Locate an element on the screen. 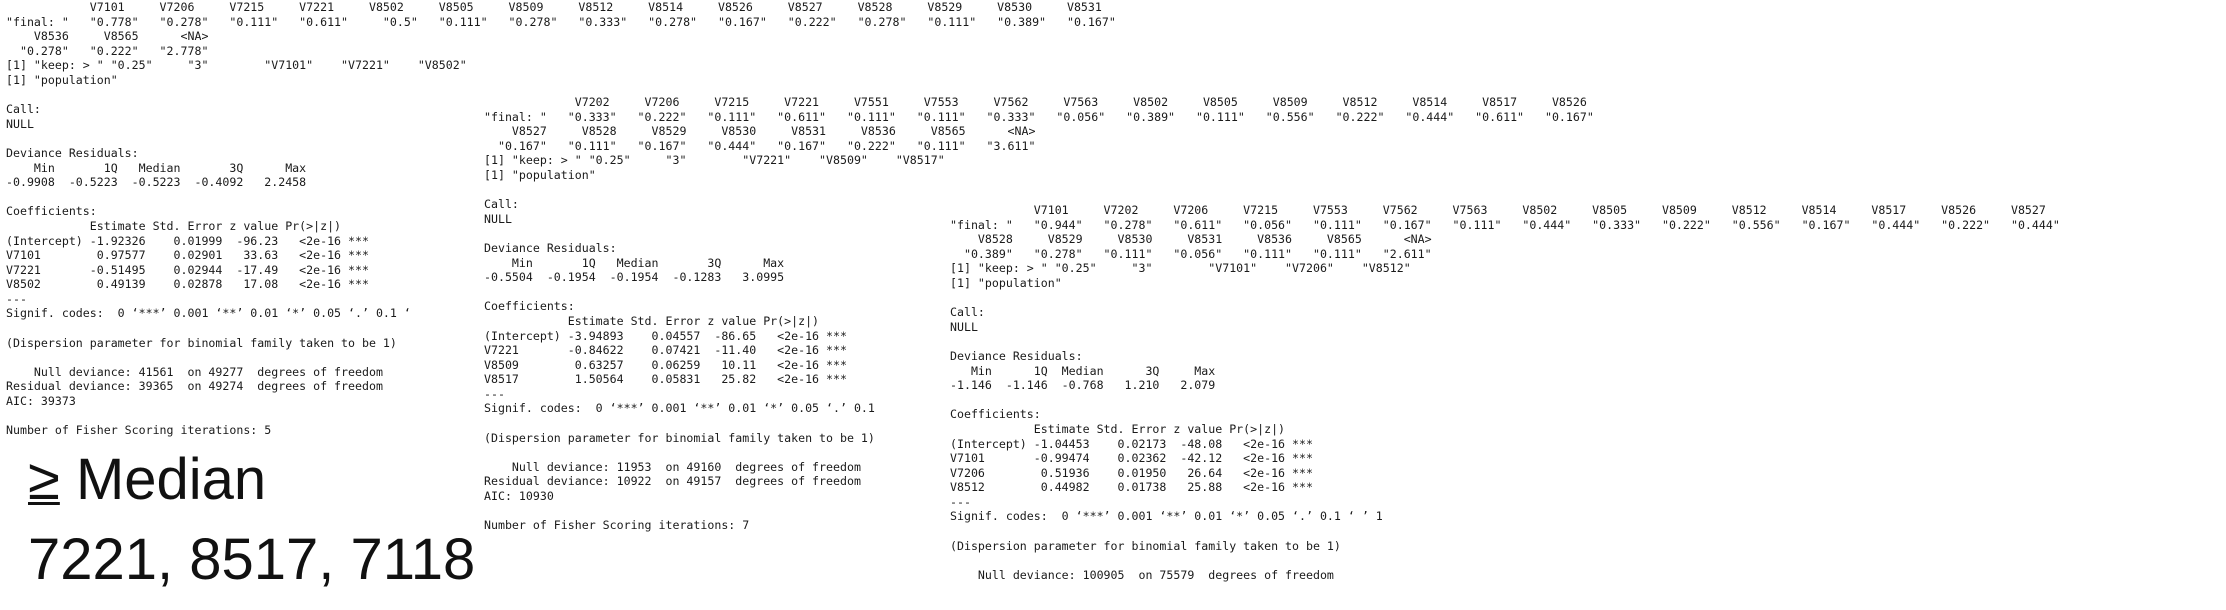 The image size is (2226, 610). console-line: Number of Fisher Scoring iterations: 5 is located at coordinates (139, 430).